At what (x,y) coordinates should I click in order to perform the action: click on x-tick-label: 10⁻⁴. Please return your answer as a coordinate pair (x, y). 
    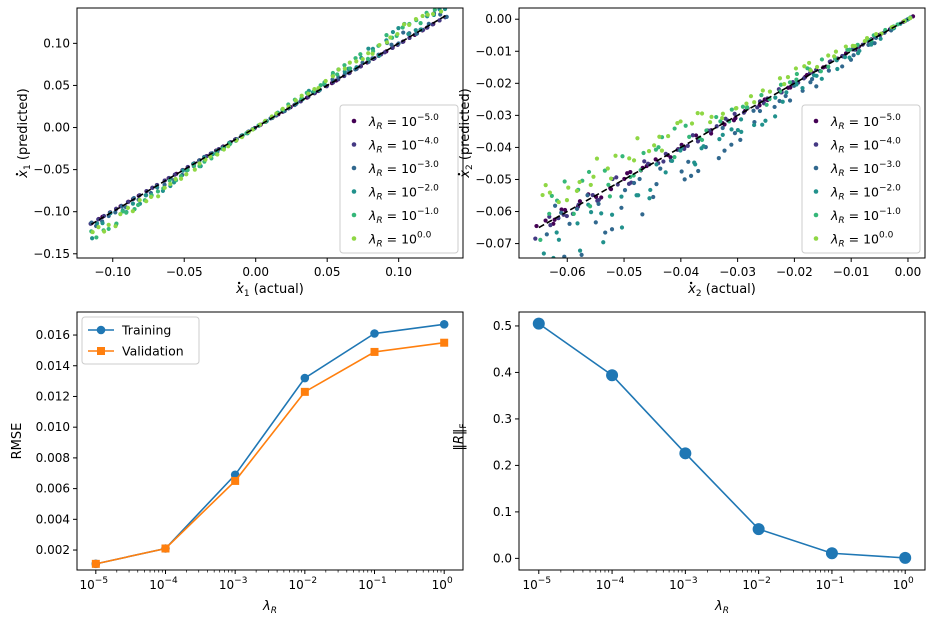
    Looking at the image, I should click on (163, 584).